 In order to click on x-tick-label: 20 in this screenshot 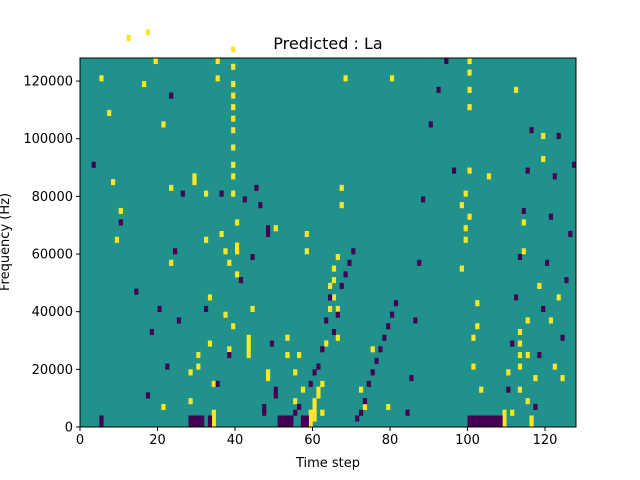, I will do `click(157, 440)`.